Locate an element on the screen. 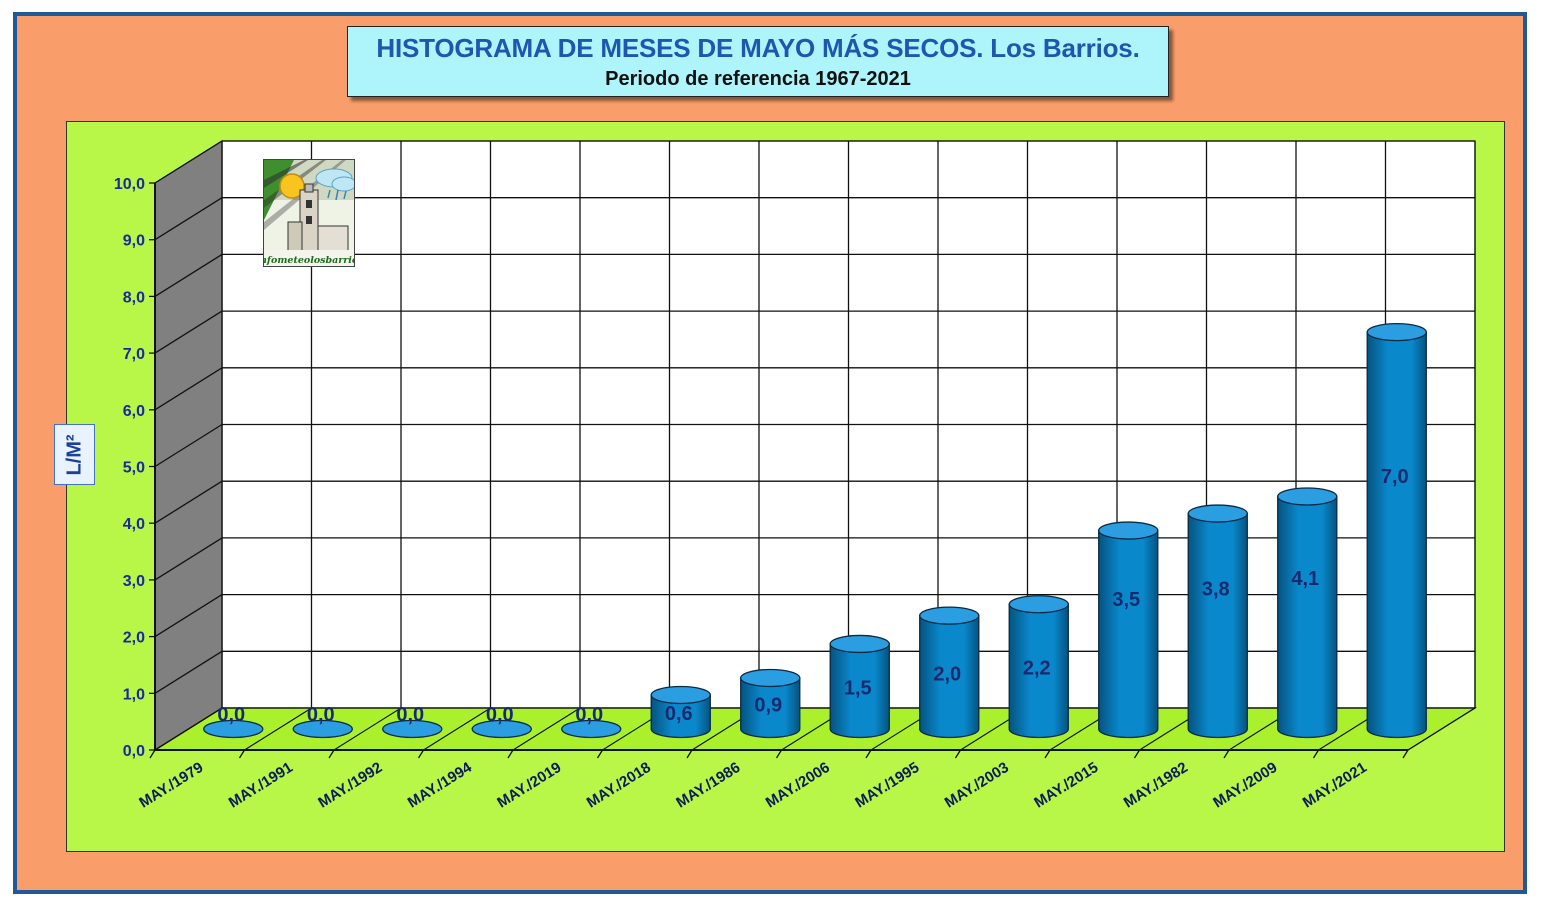 The height and width of the screenshot is (911, 1544). bar-data-label: 7,0 is located at coordinates (1395, 477).